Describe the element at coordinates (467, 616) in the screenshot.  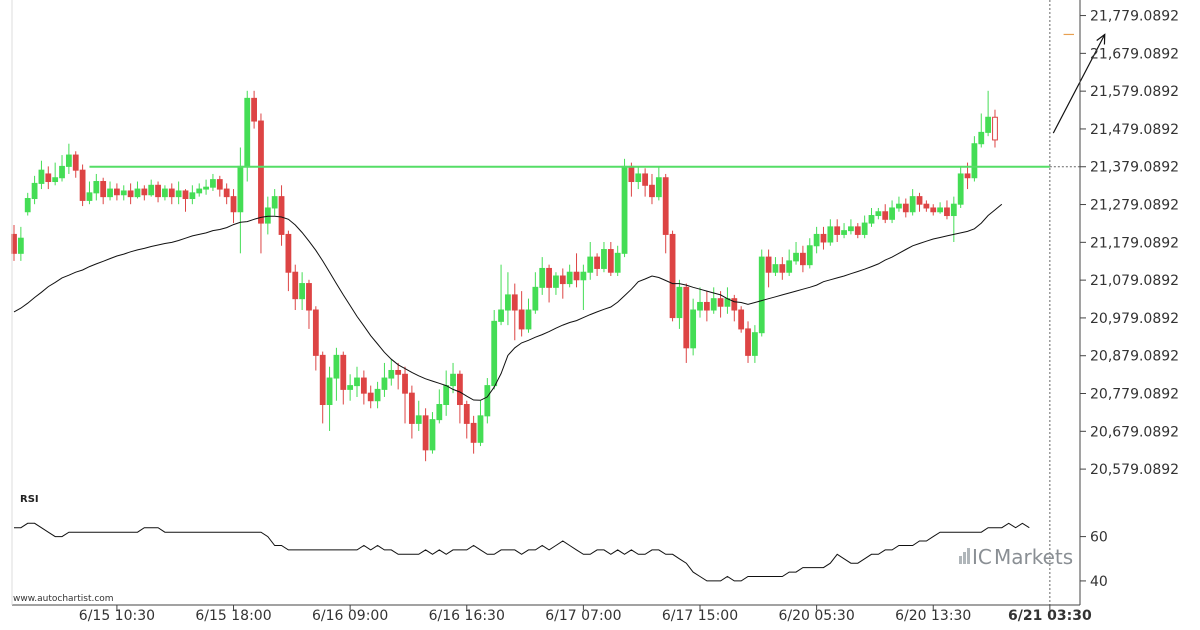
I see `x-tick-label: 6/16 16:30` at that location.